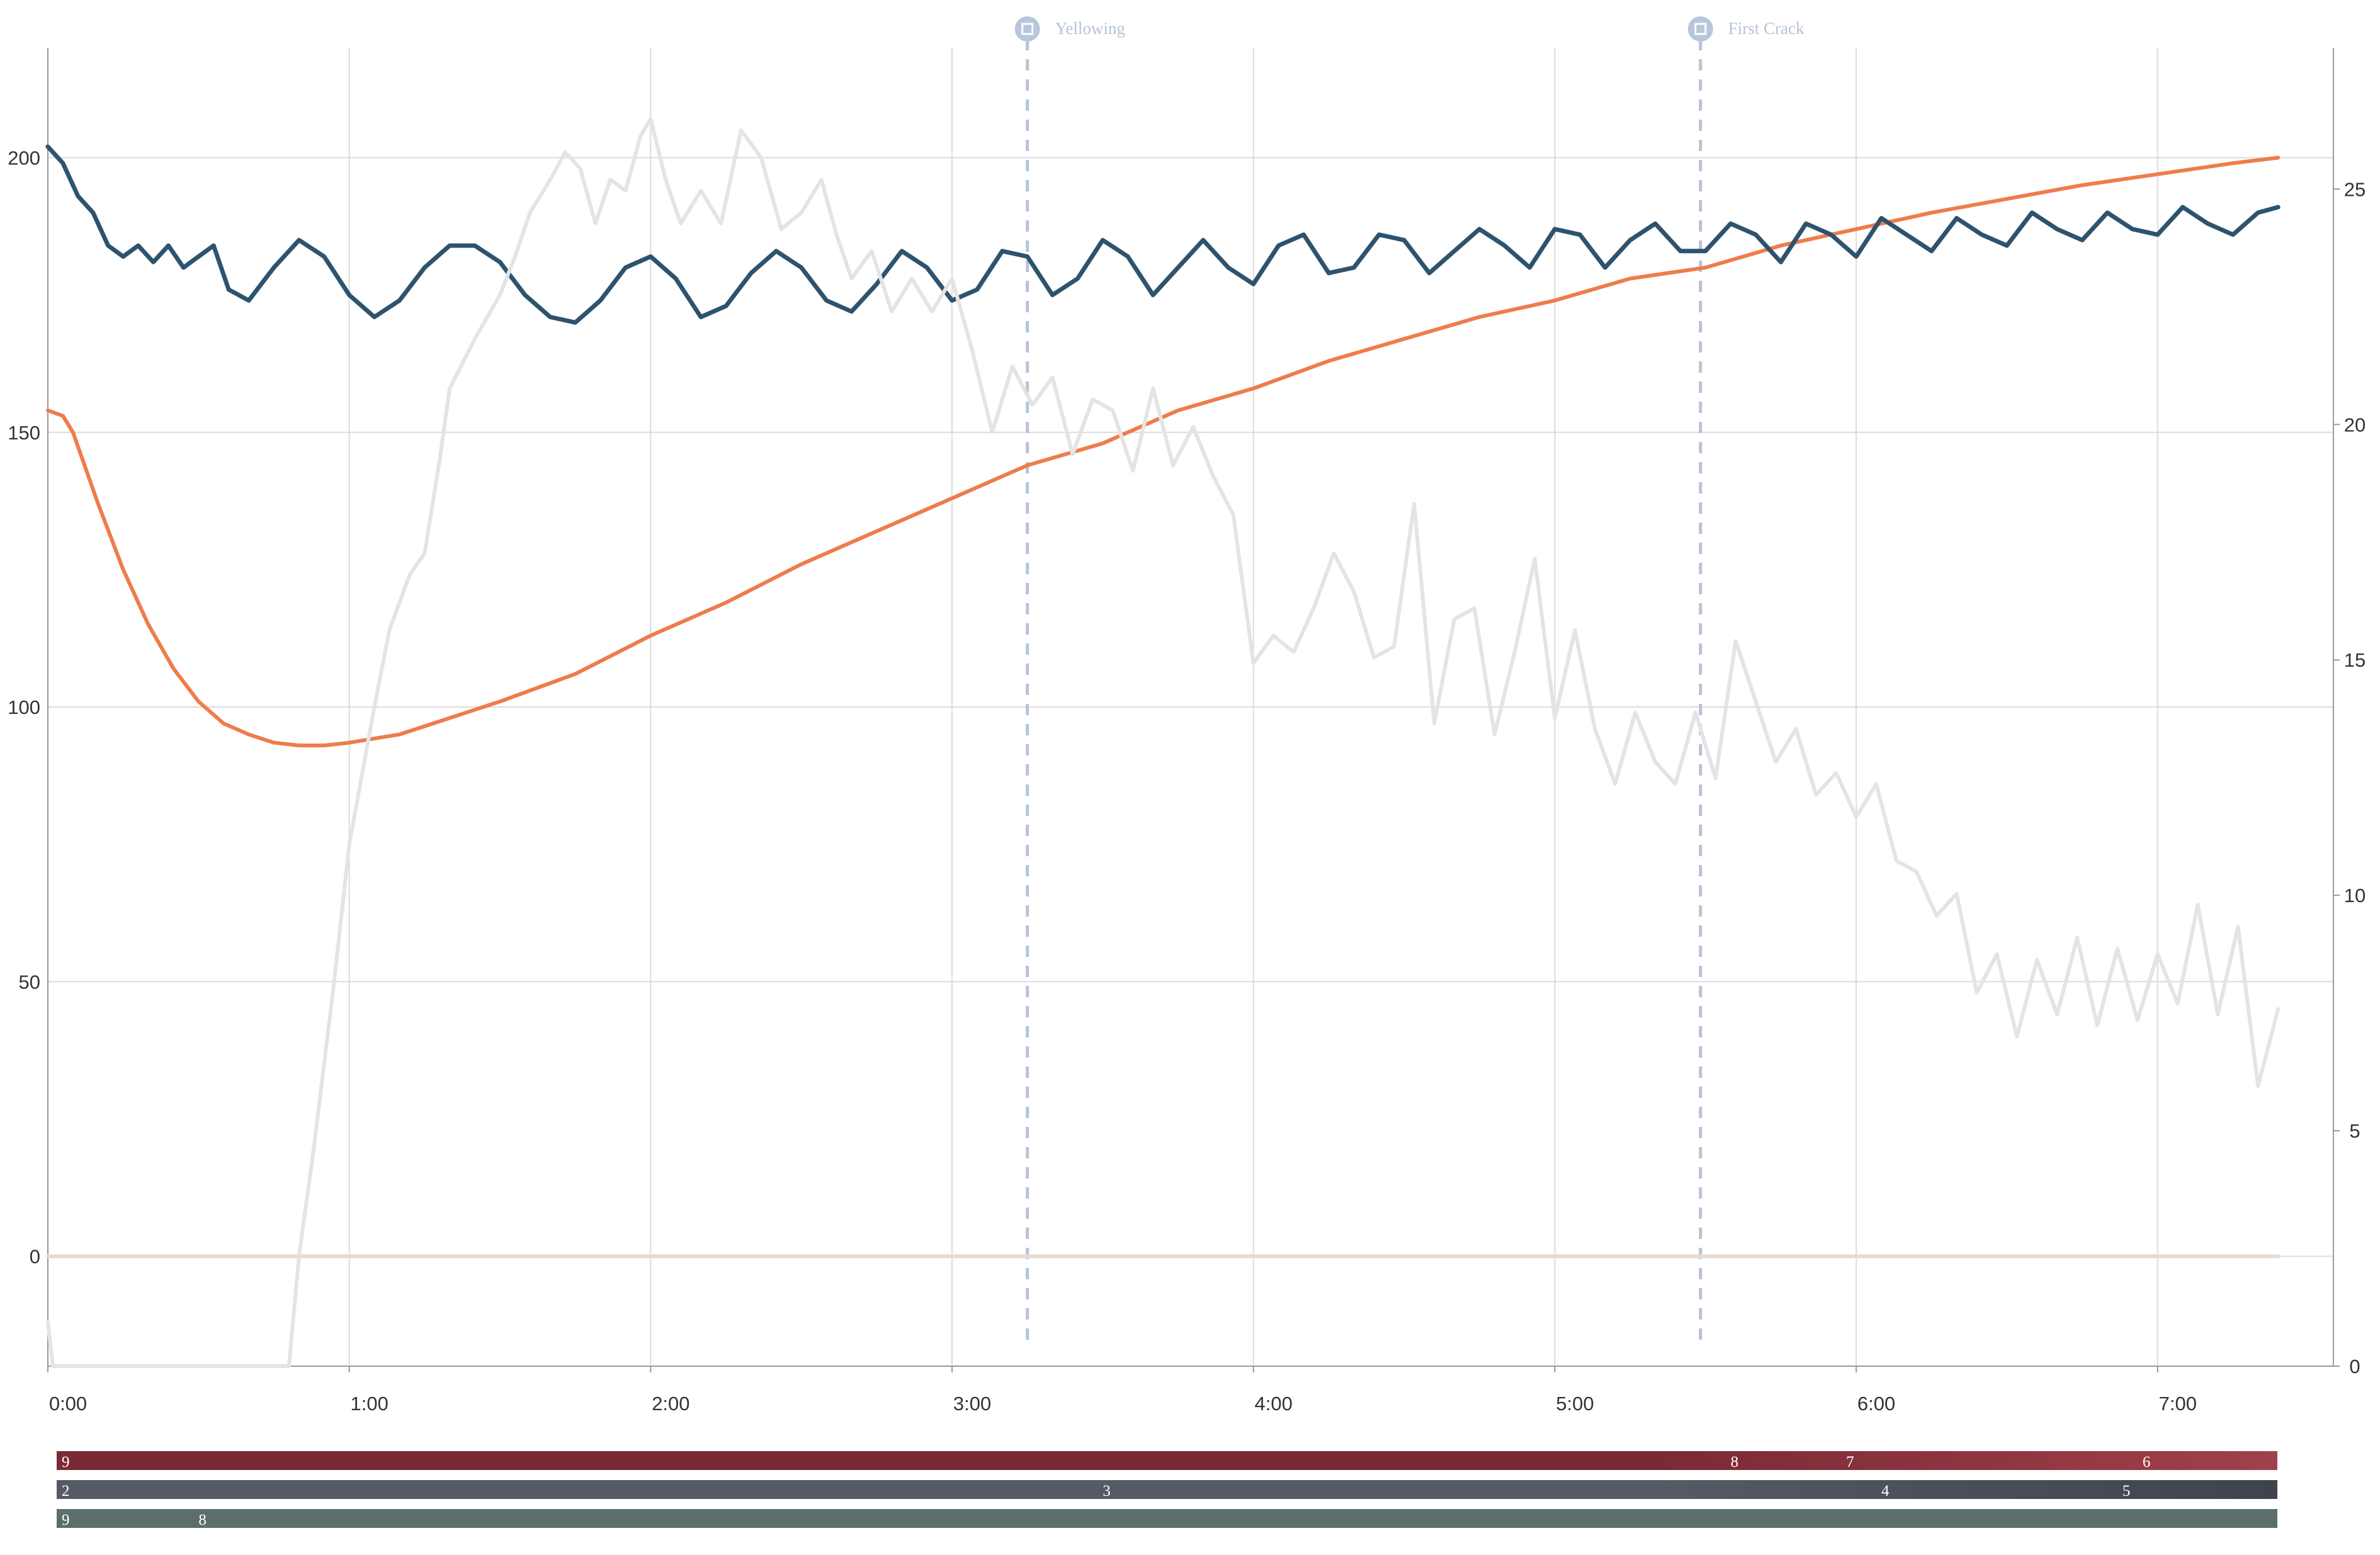 This screenshot has width=2380, height=1555. What do you see at coordinates (1885, 1491) in the screenshot?
I see `band-label: 4` at bounding box center [1885, 1491].